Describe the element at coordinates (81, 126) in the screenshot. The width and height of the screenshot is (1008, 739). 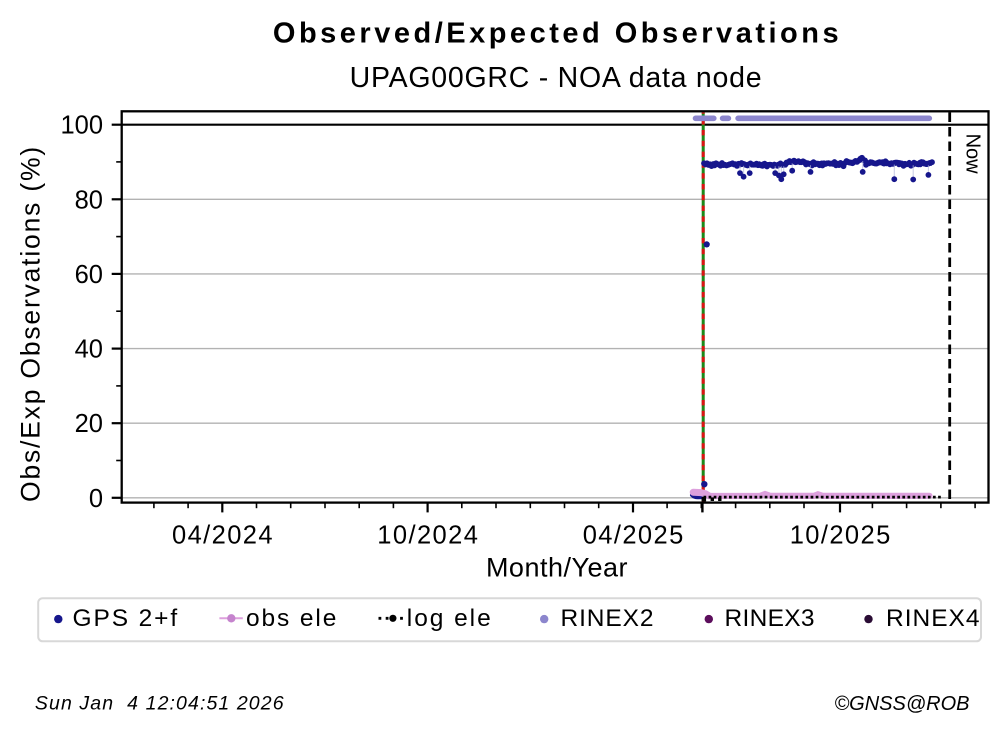
I see `svg-text: 100` at that location.